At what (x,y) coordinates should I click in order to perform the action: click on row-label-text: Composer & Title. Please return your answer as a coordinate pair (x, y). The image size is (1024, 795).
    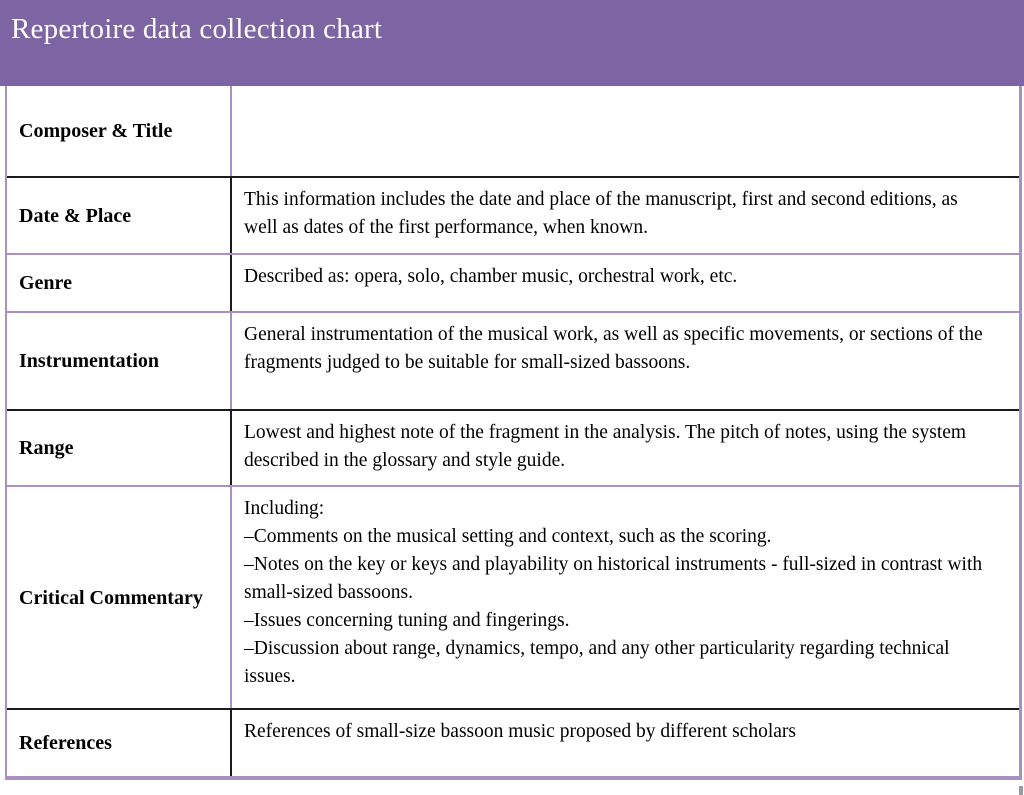
    Looking at the image, I should click on (96, 131).